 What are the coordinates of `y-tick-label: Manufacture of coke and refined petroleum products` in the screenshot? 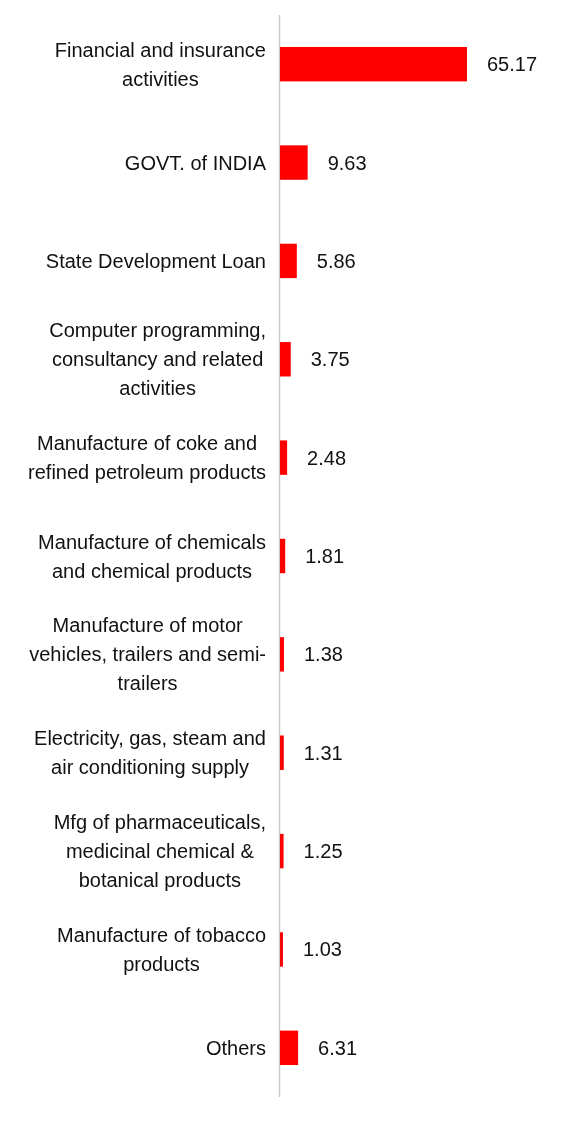 It's located at (147, 458).